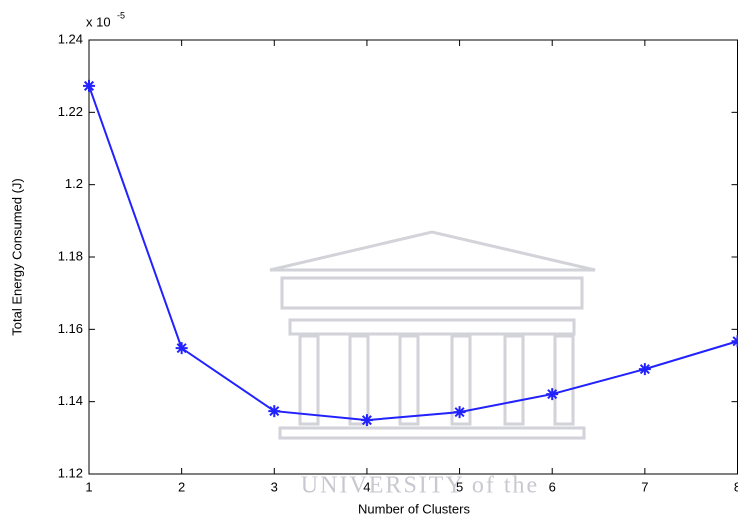  I want to click on x-axis-label: Number of Clusters, so click(414, 508).